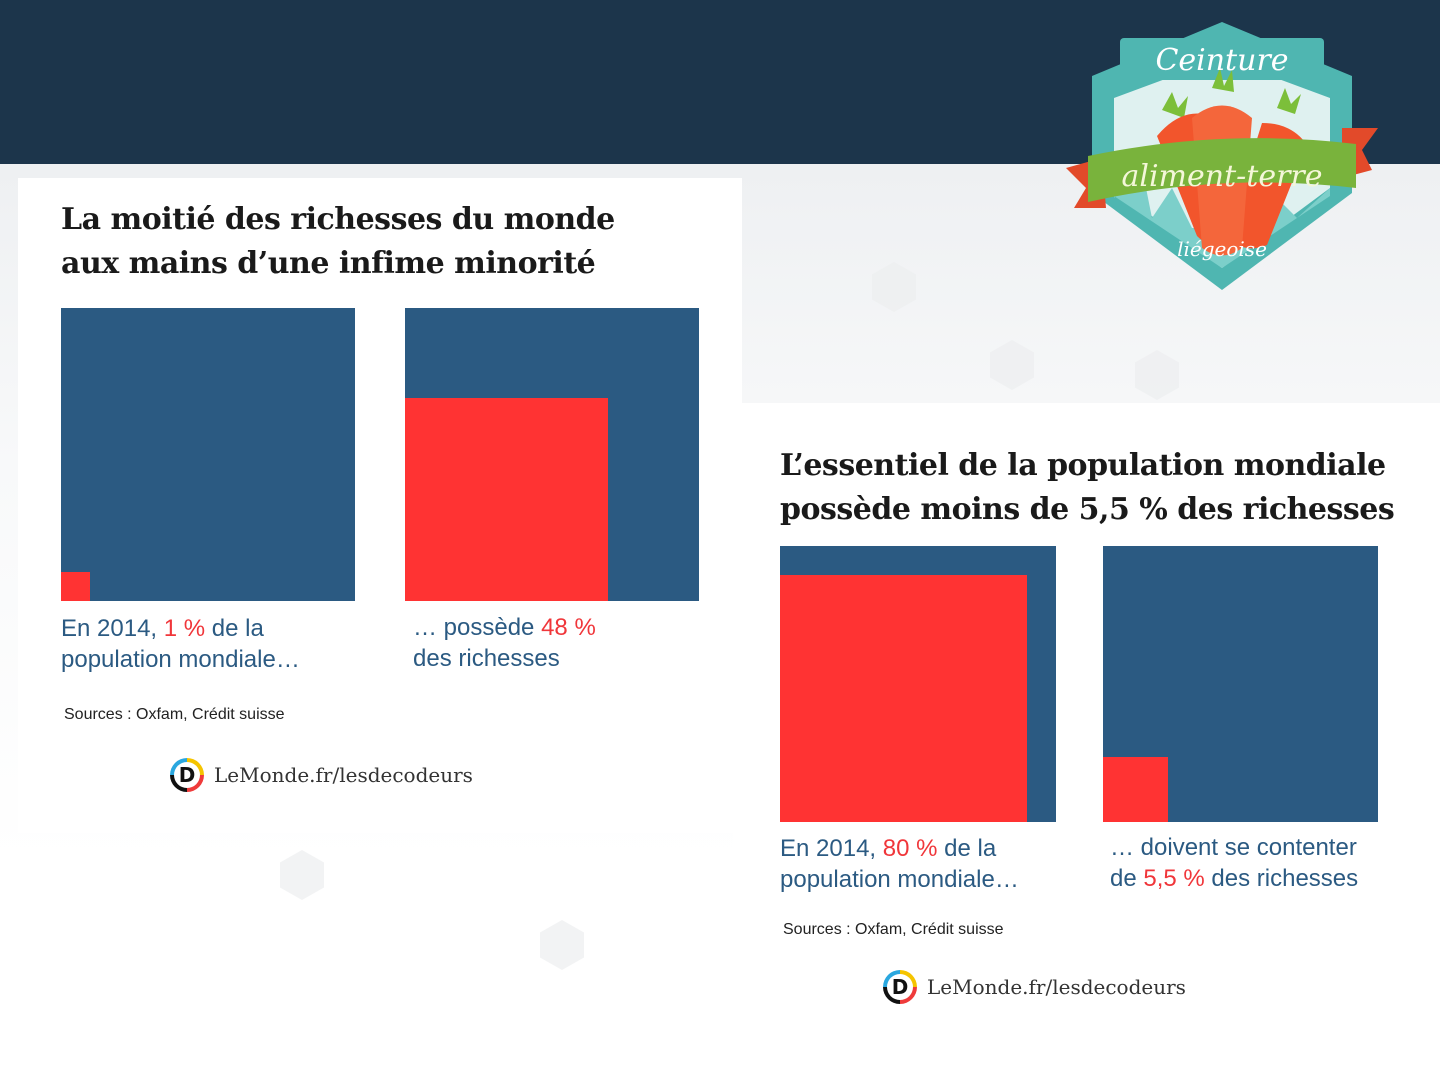 The height and width of the screenshot is (1080, 1440). I want to click on badge-text-ceinture: Ceinture, so click(1221, 60).